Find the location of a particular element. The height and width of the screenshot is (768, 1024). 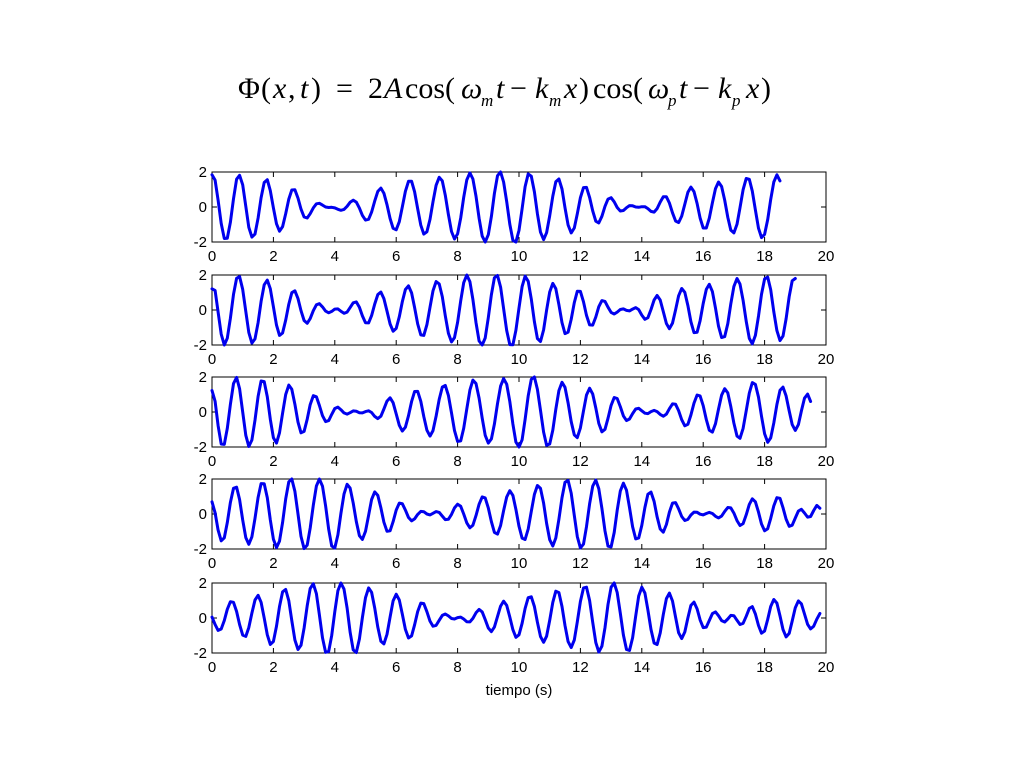

eq-close-2: ) is located at coordinates (766, 88).